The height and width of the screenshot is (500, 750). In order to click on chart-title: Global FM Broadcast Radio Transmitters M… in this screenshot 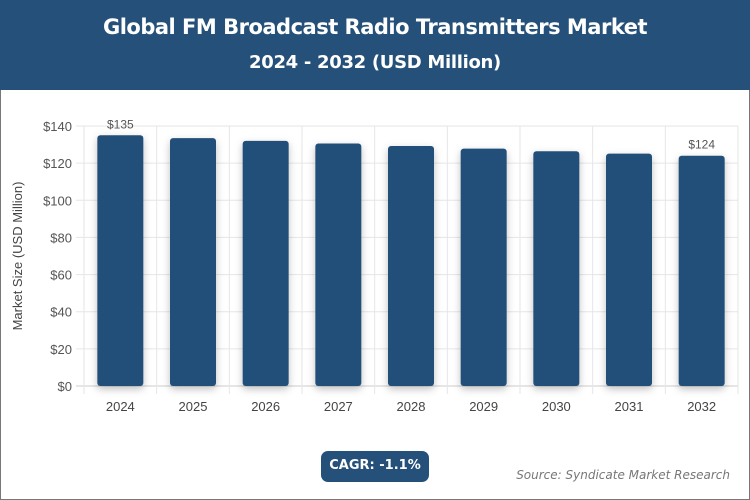, I will do `click(375, 27)`.